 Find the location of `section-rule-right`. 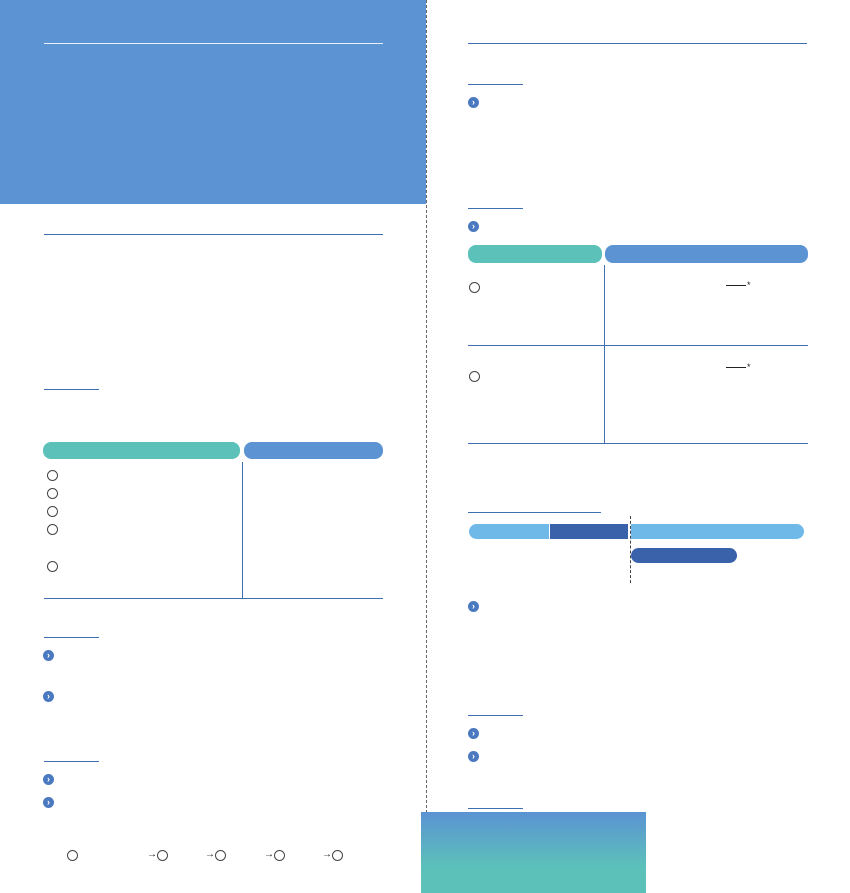

section-rule-right is located at coordinates (637, 43).